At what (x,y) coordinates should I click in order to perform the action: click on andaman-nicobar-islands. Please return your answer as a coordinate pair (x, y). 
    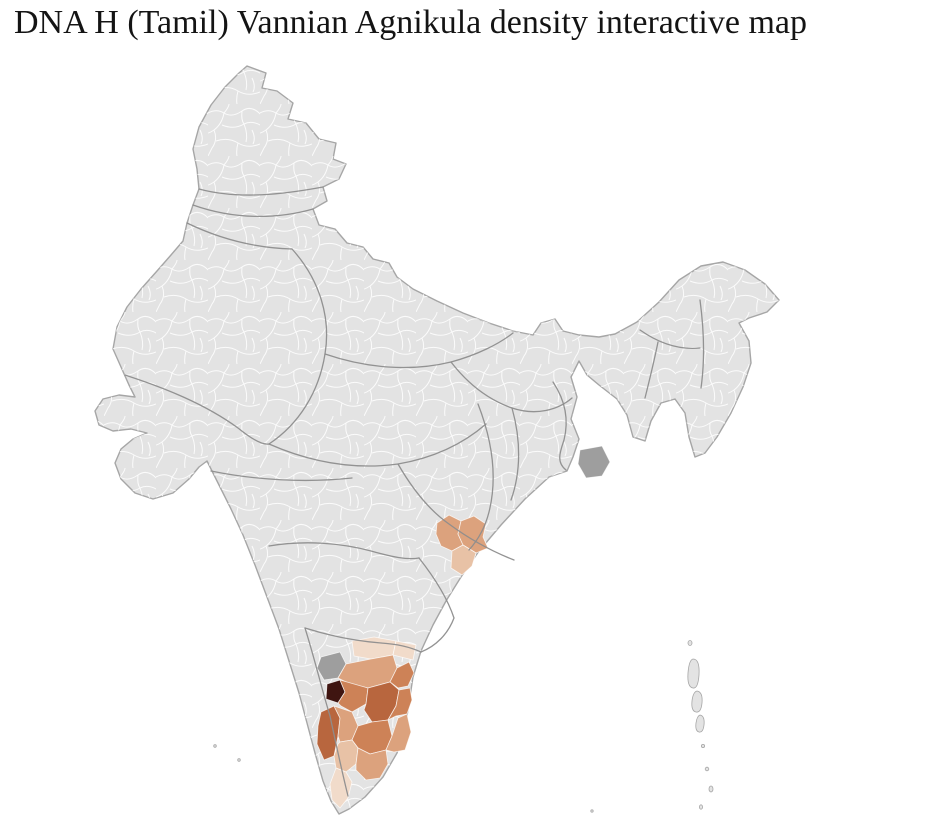
    Looking at the image, I should click on (700, 725).